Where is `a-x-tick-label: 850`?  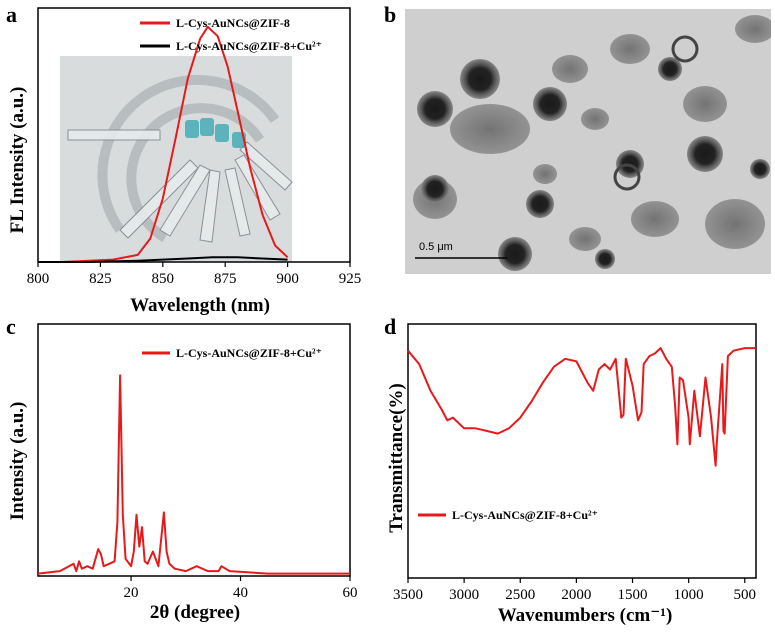
a-x-tick-label: 850 is located at coordinates (163, 279).